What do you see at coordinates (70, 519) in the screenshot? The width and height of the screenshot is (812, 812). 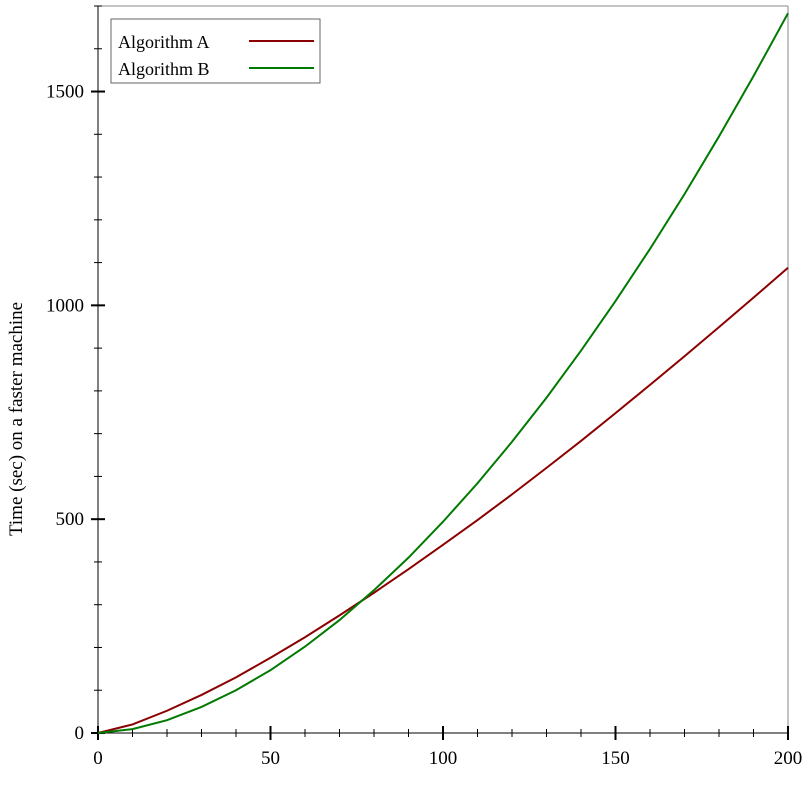 I see `y-tick-label: 500` at bounding box center [70, 519].